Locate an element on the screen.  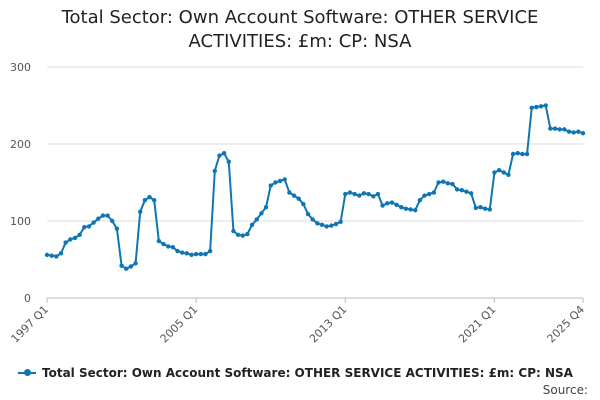
x-tick-label-4: 2025 Q4 is located at coordinates (566, 324).